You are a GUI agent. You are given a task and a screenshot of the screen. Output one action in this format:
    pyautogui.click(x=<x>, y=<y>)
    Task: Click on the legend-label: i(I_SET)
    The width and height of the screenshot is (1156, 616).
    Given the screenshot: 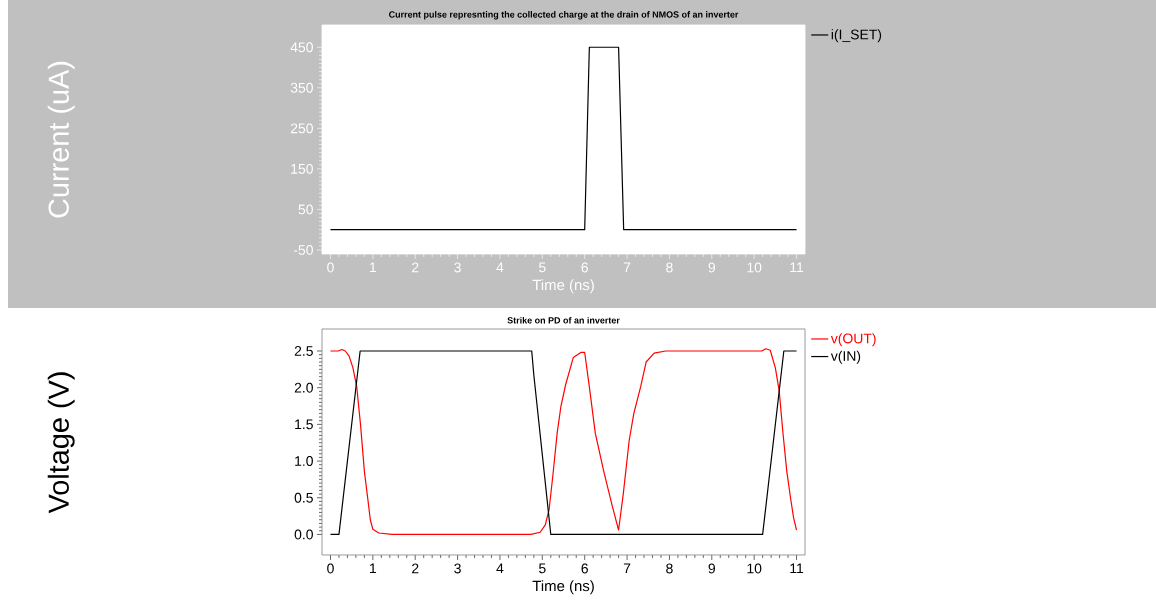 What is the action you would take?
    pyautogui.click(x=856, y=36)
    